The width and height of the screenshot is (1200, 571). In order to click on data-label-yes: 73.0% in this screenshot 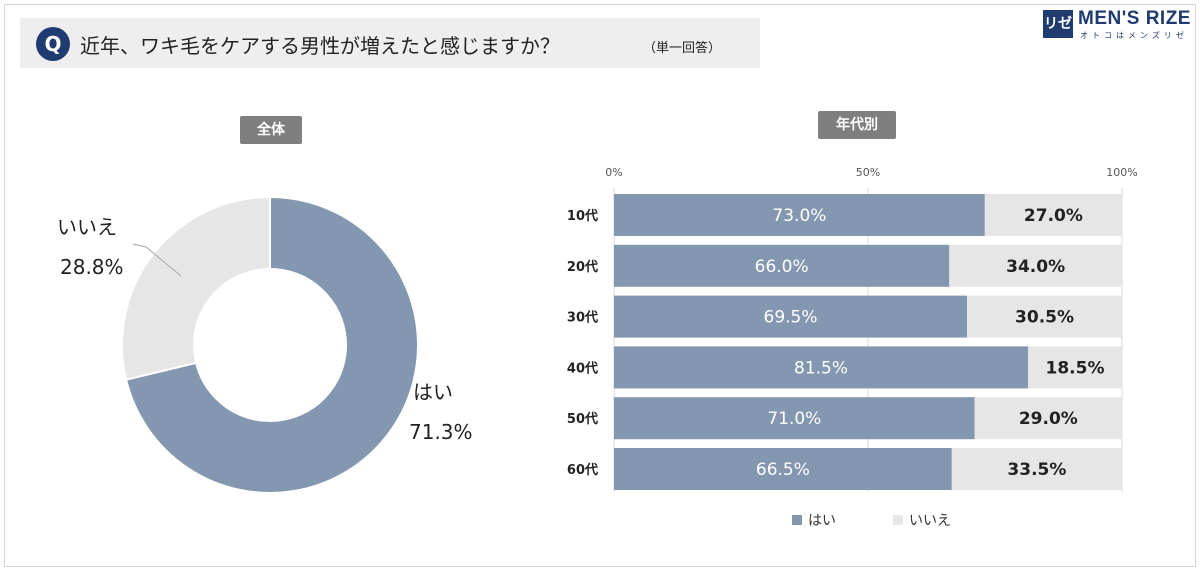, I will do `click(799, 216)`.